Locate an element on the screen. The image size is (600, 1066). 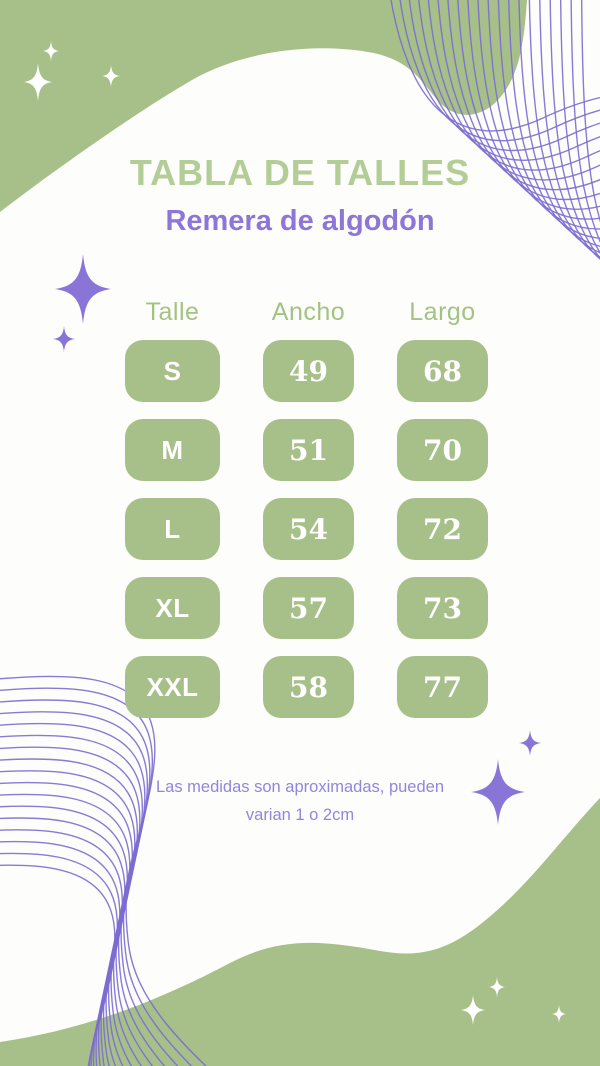
cell-talle-l: L is located at coordinates (172, 529).